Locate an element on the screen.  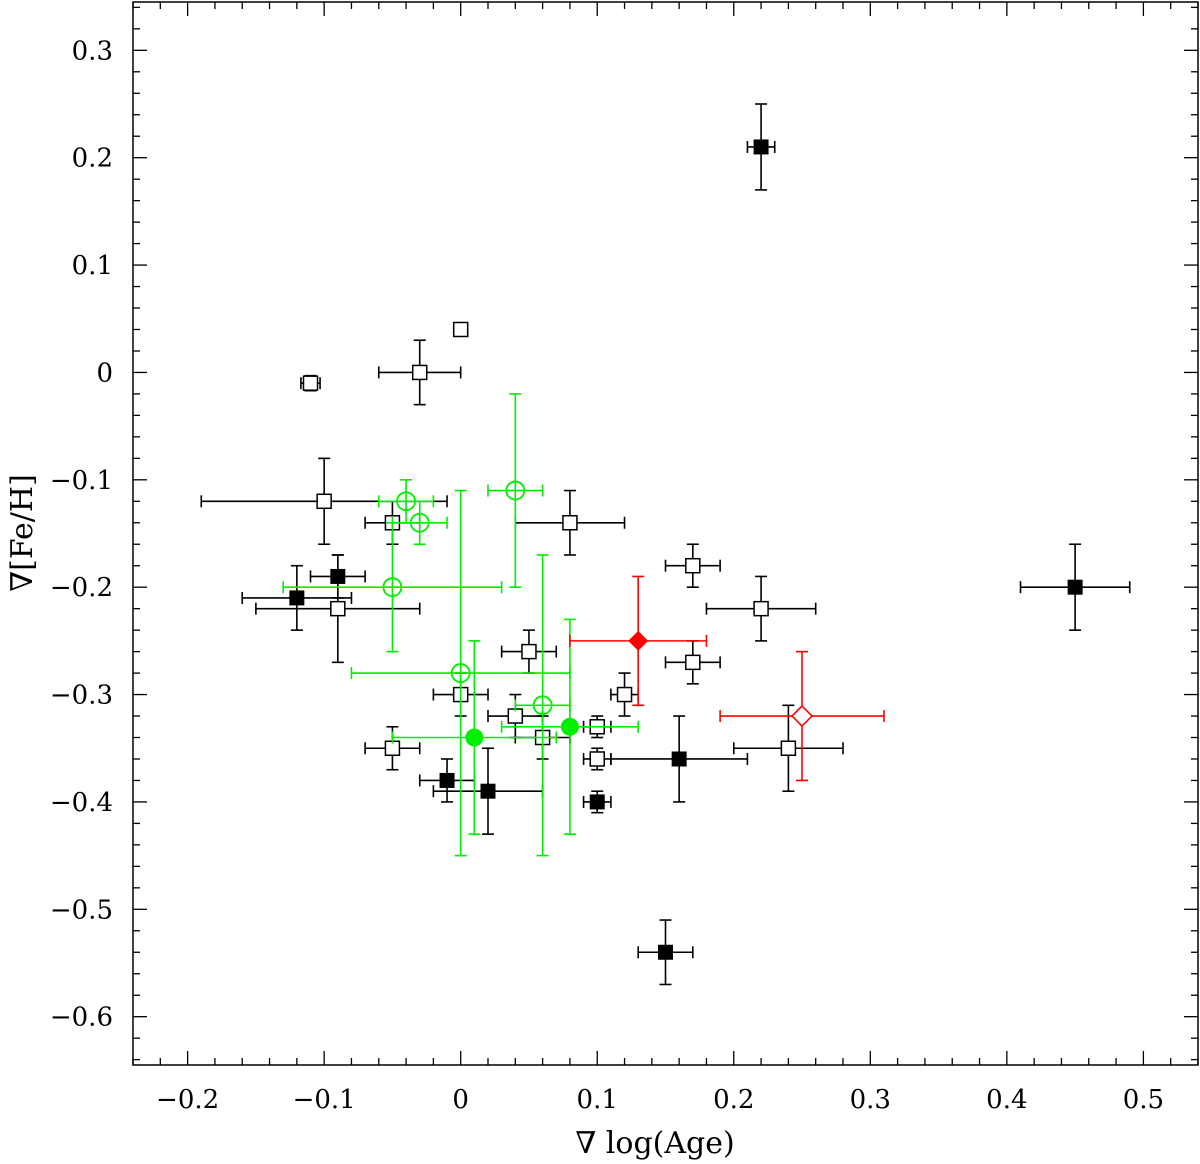
series-filled-diamond is located at coordinates (638, 641).